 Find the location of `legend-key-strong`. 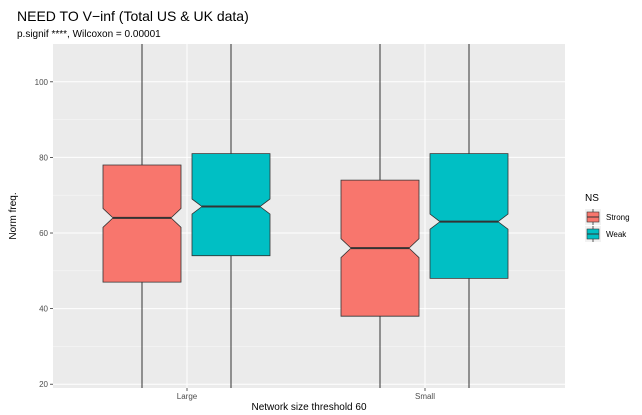

legend-key-strong is located at coordinates (593, 217).